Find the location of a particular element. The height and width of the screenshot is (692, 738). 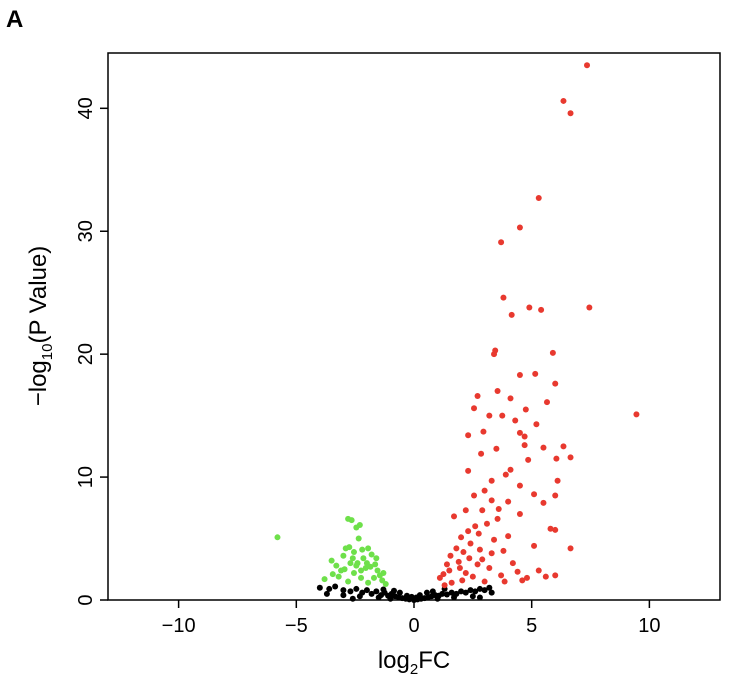

y-tick-label: 40 is located at coordinates (86, 108).